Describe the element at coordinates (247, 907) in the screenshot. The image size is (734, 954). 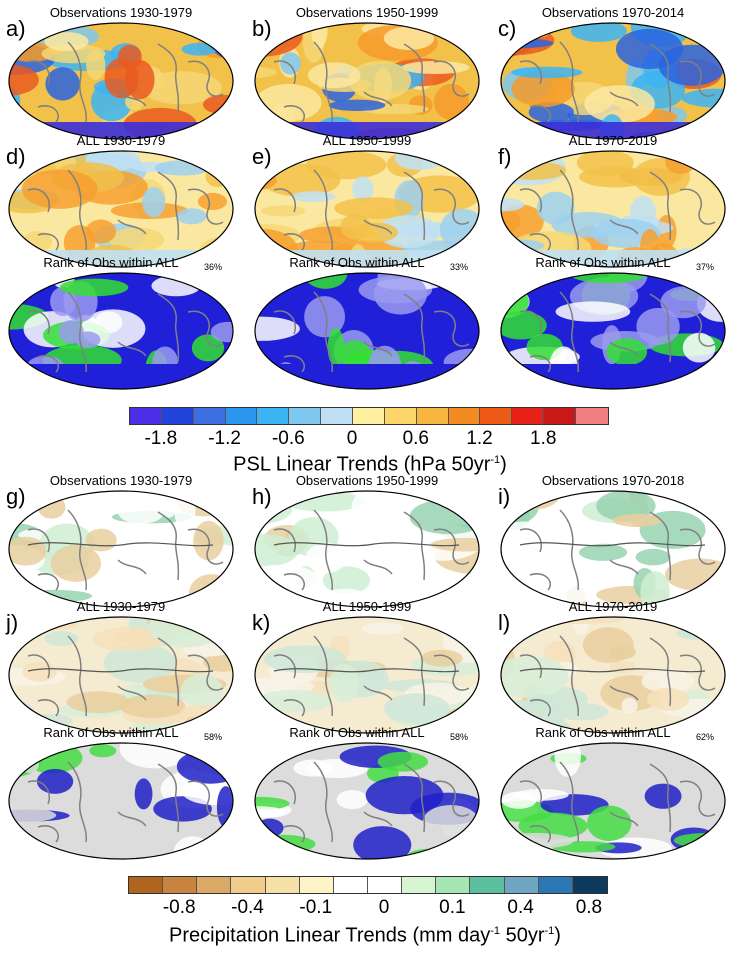
I see `colorbar-tick-label: -0.4` at that location.